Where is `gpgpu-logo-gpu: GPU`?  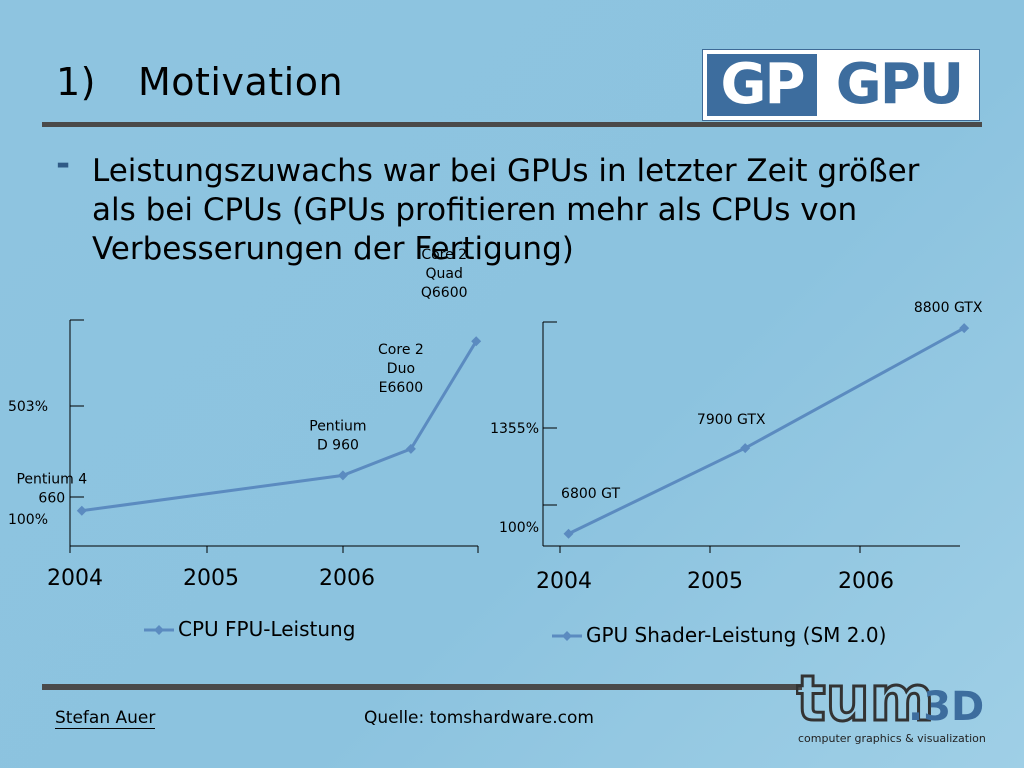 gpgpu-logo-gpu: GPU is located at coordinates (899, 84).